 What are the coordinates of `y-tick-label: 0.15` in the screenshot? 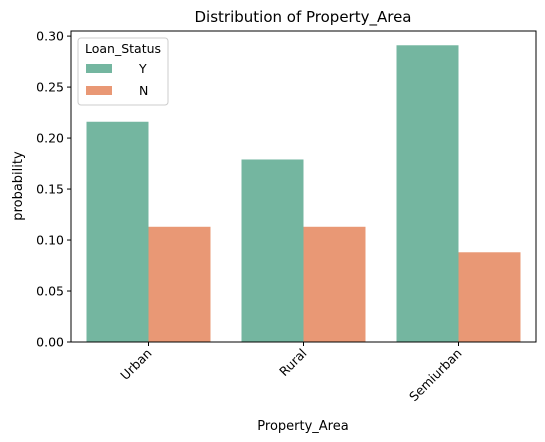 It's located at (50, 189).